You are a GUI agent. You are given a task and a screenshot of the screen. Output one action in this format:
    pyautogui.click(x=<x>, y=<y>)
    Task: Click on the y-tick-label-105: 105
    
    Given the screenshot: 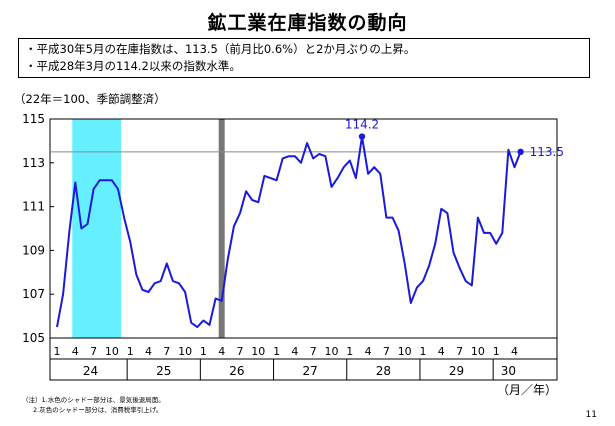 What is the action you would take?
    pyautogui.click(x=33, y=338)
    